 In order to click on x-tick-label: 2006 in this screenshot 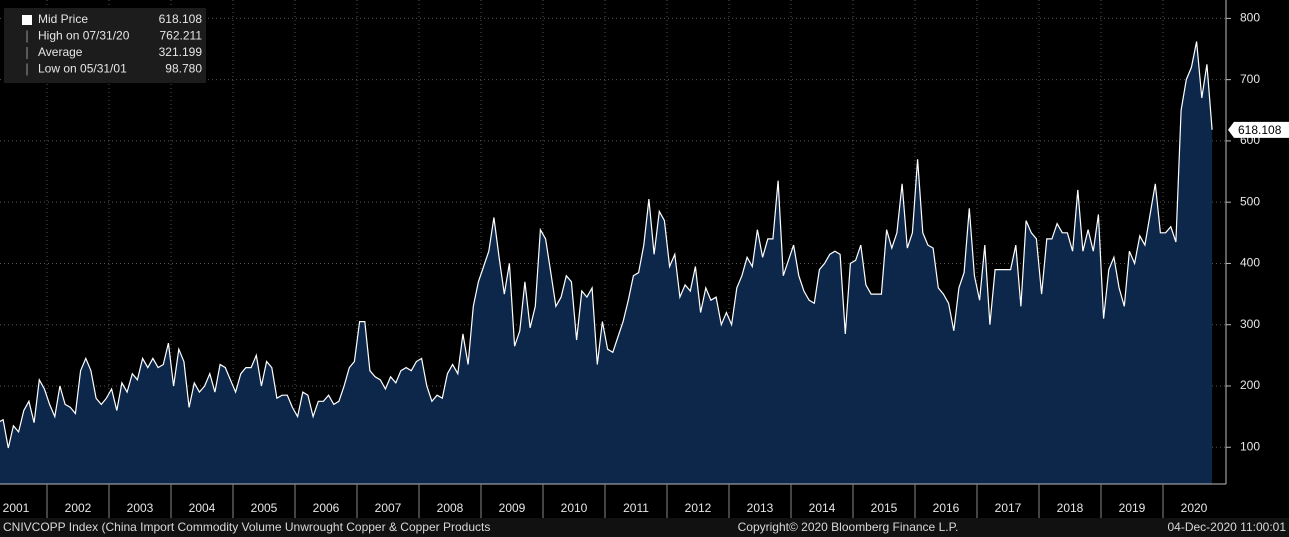, I will do `click(326, 508)`.